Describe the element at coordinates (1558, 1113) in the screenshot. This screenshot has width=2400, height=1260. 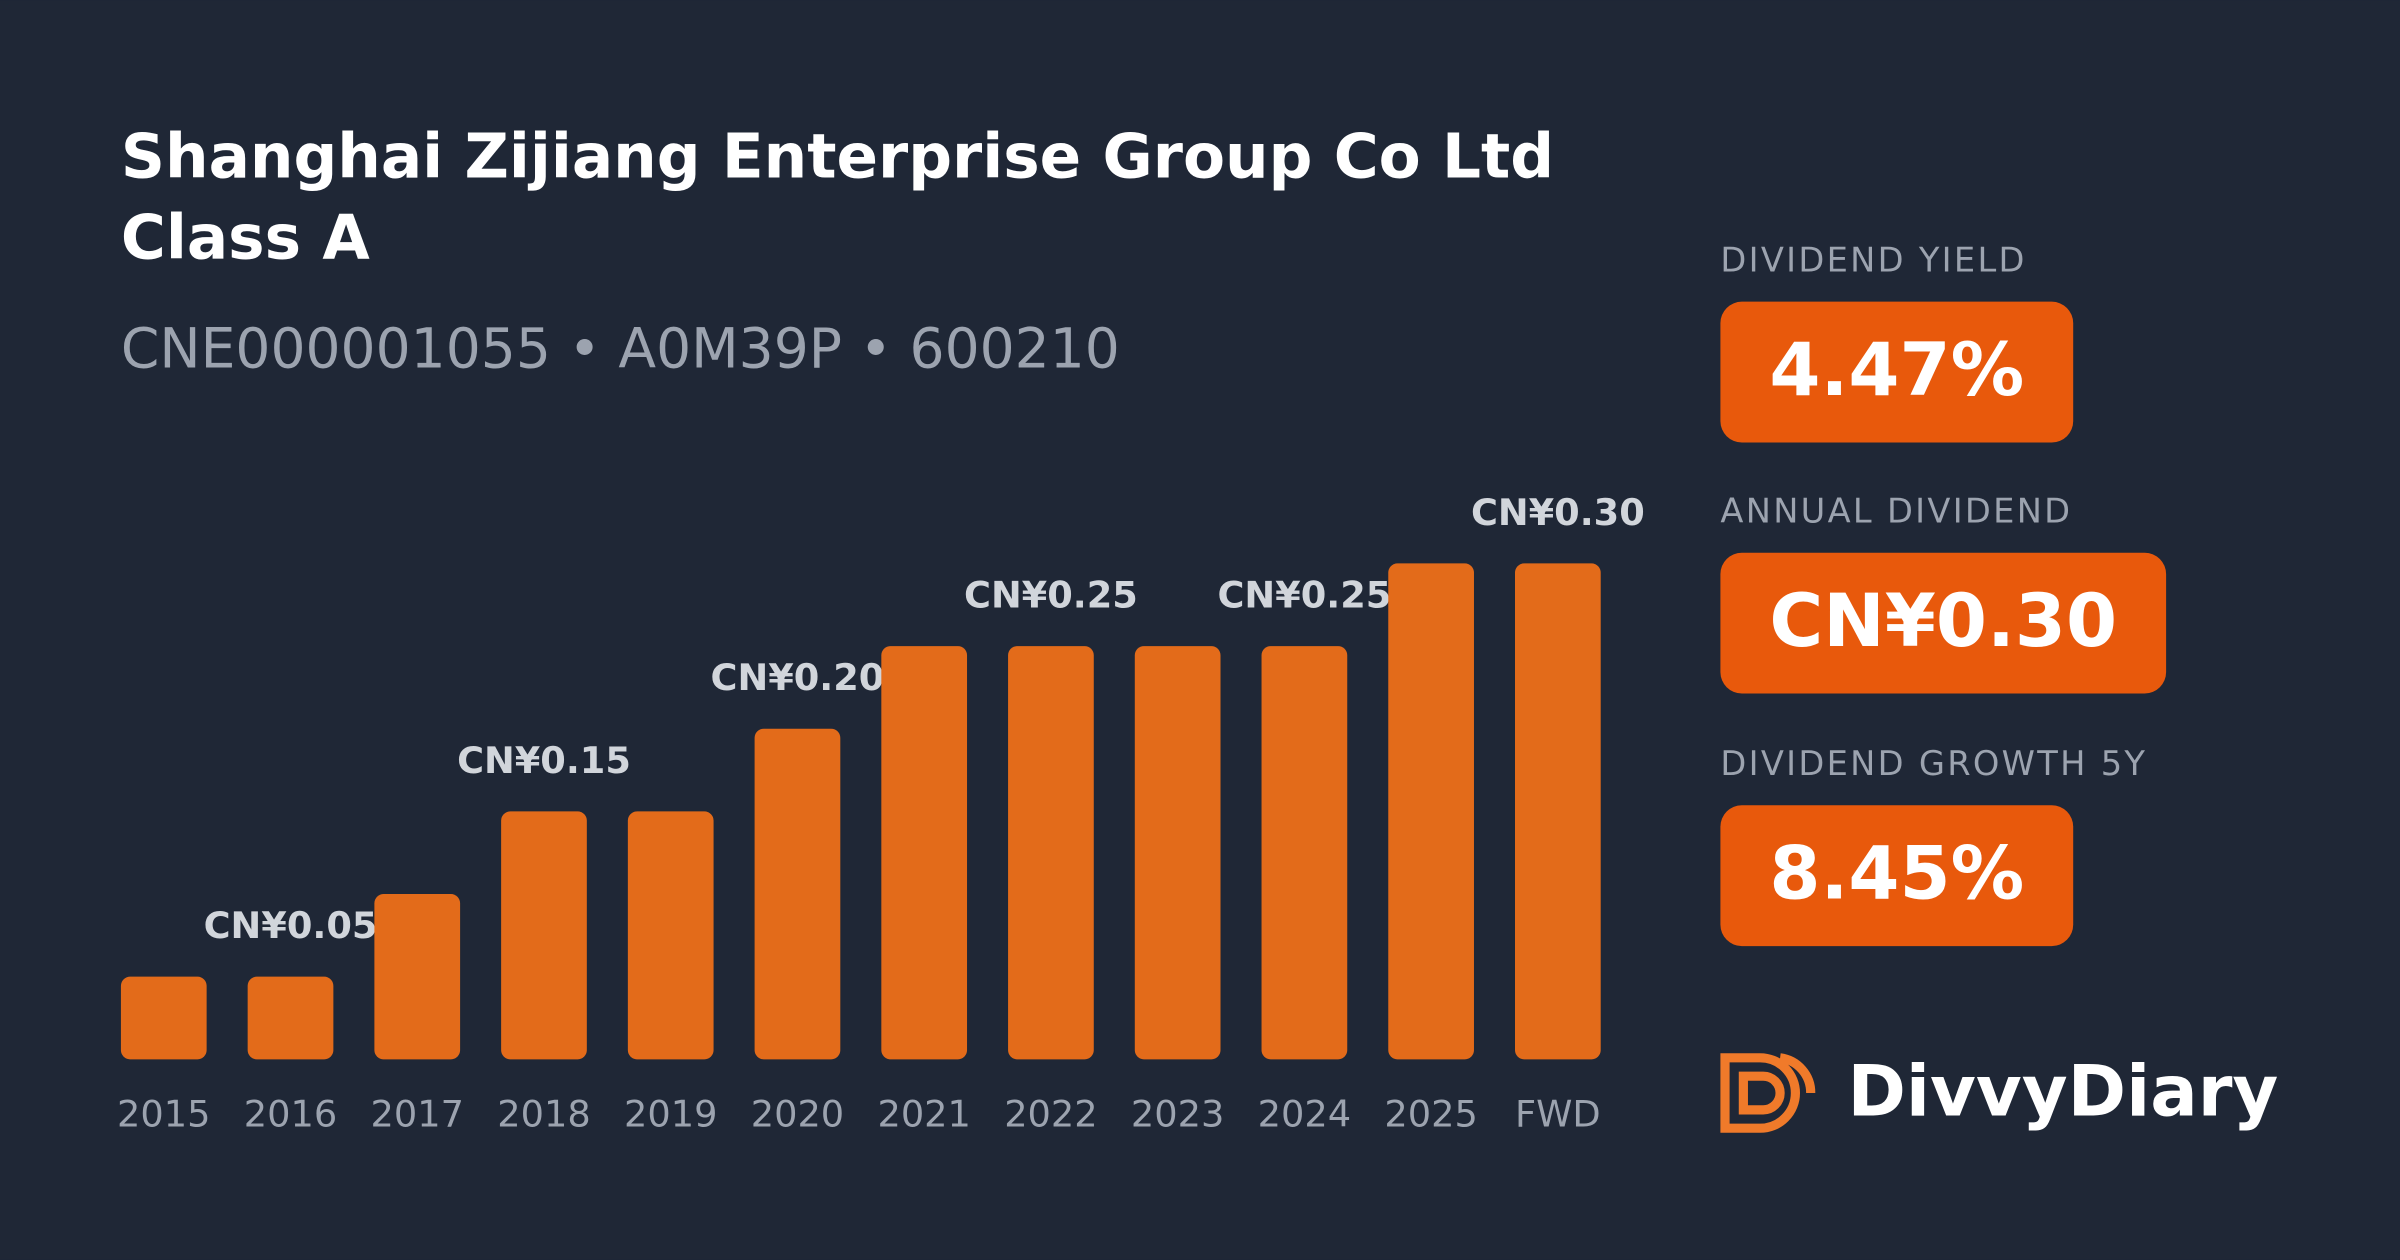
I see `x-tick-label: FWD` at that location.